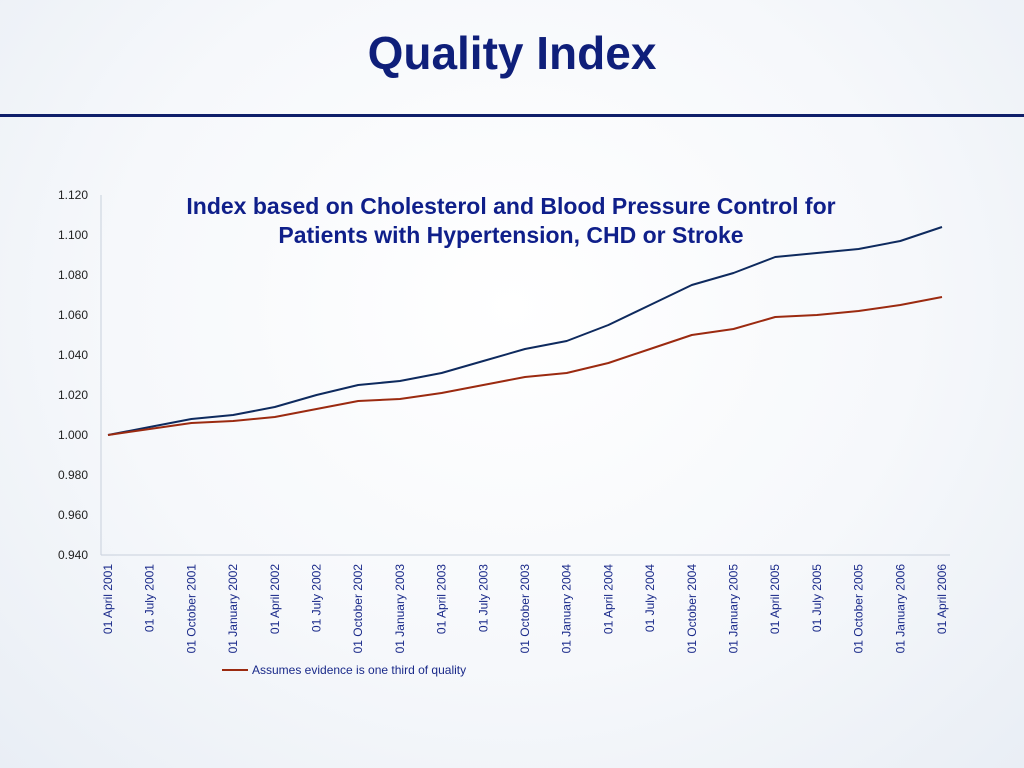  What do you see at coordinates (650, 598) in the screenshot?
I see `x-tick-label: 01 July 2004` at bounding box center [650, 598].